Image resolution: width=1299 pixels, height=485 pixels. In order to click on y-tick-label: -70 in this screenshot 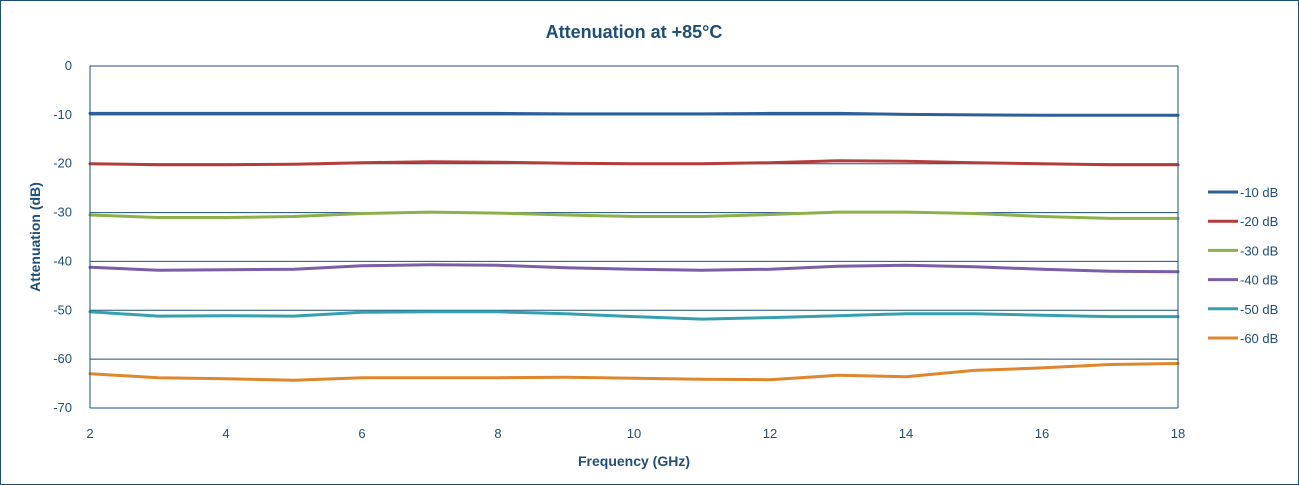, I will do `click(62, 407)`.